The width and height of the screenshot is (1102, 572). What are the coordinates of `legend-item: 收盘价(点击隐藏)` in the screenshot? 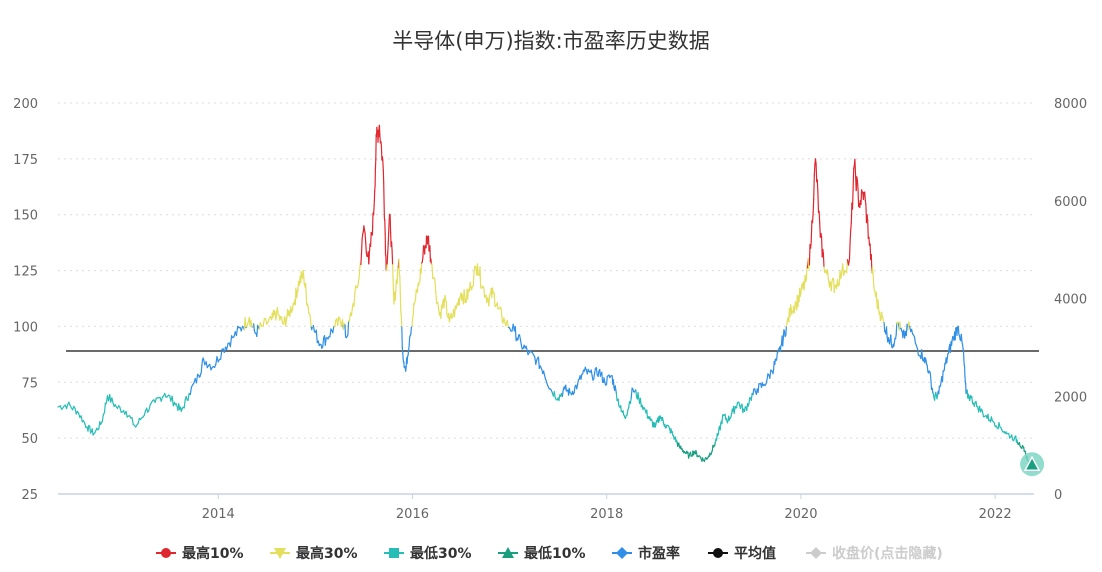 It's located at (874, 553).